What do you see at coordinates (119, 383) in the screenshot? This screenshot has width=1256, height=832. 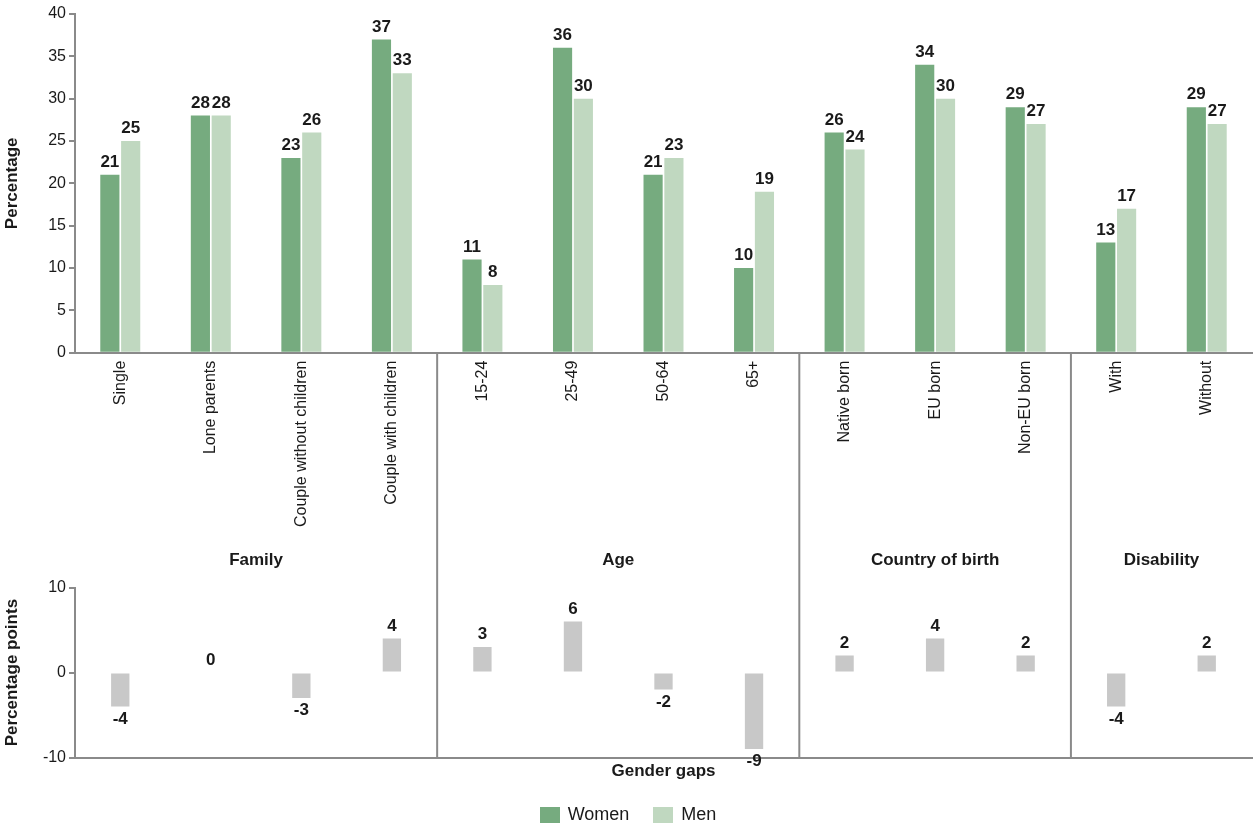 I see `x-tick-label: Single` at bounding box center [119, 383].